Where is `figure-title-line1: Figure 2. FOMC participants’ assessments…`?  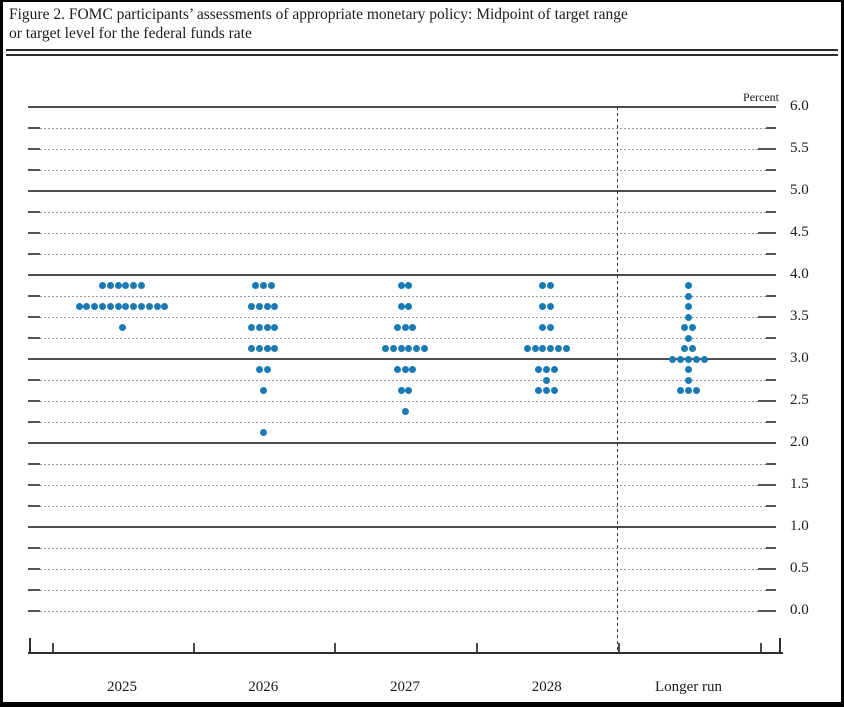 figure-title-line1: Figure 2. FOMC participants’ assessments… is located at coordinates (318, 14).